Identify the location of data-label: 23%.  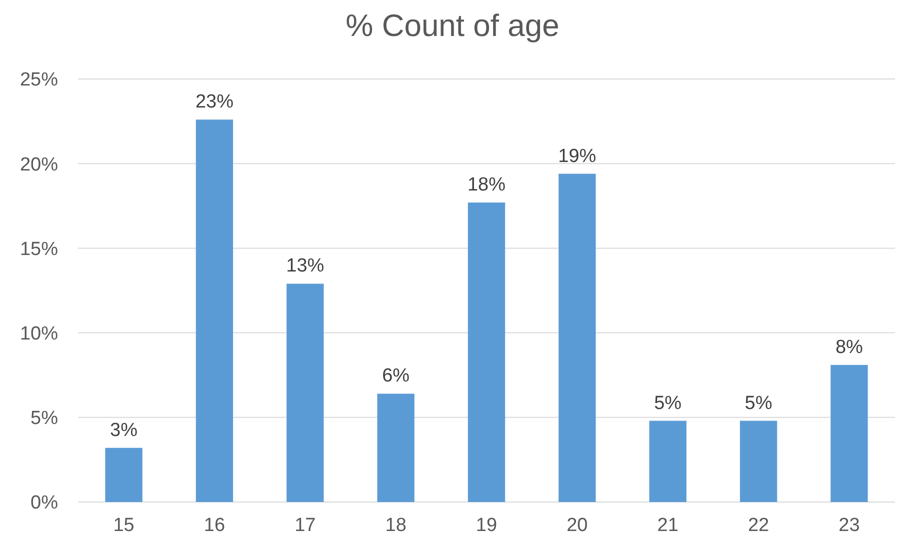
(214, 102).